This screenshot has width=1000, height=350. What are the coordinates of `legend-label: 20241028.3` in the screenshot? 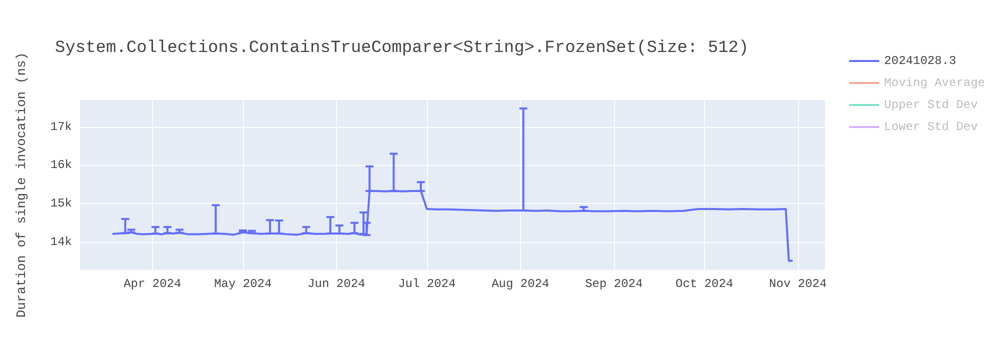 It's located at (920, 61).